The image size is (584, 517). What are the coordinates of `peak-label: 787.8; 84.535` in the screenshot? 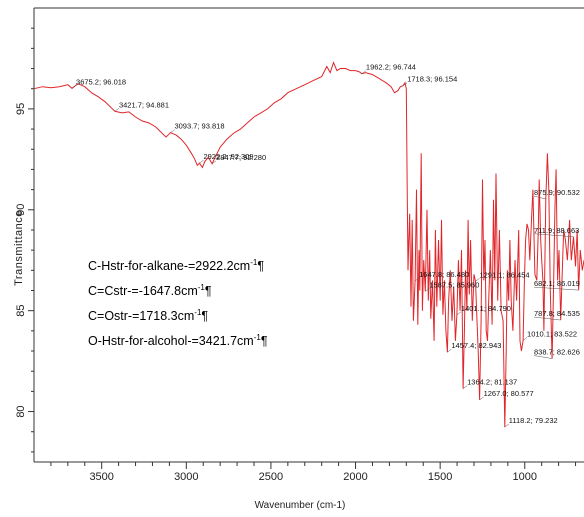 It's located at (557, 313).